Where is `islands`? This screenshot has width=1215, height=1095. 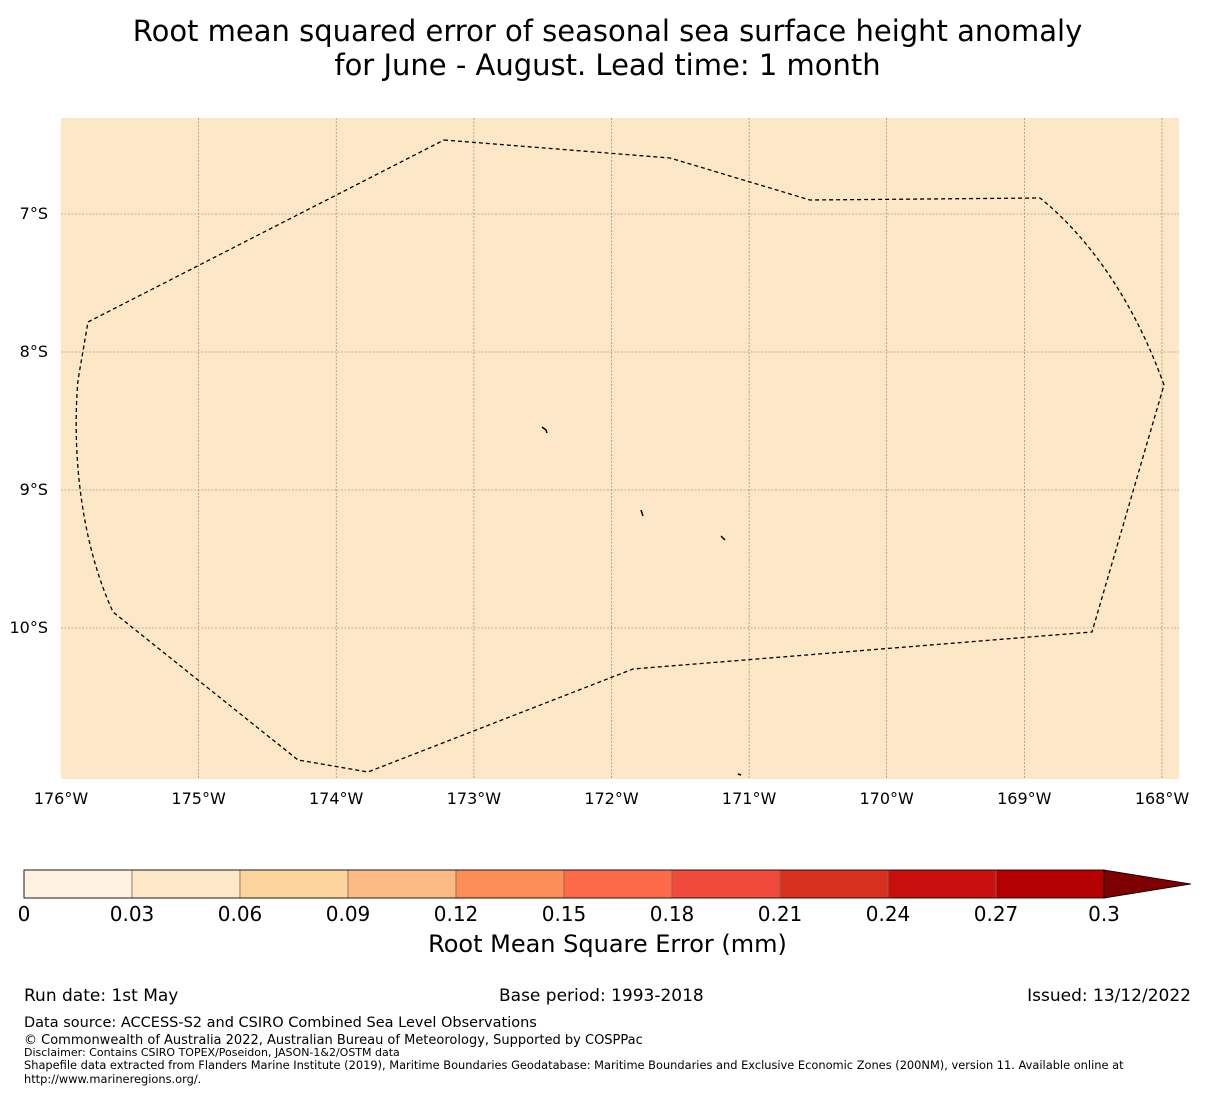 islands is located at coordinates (641, 601).